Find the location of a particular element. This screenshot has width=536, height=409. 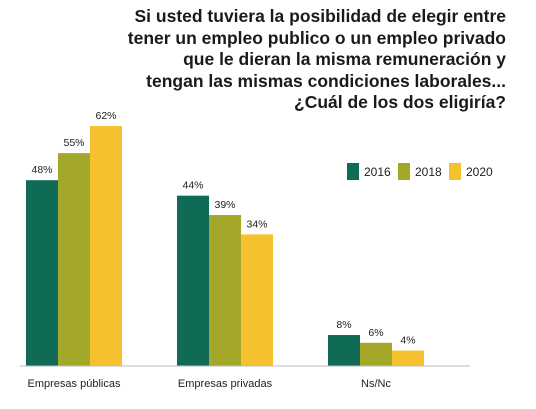

legend: 2016 2018 2020 is located at coordinates (420, 171).